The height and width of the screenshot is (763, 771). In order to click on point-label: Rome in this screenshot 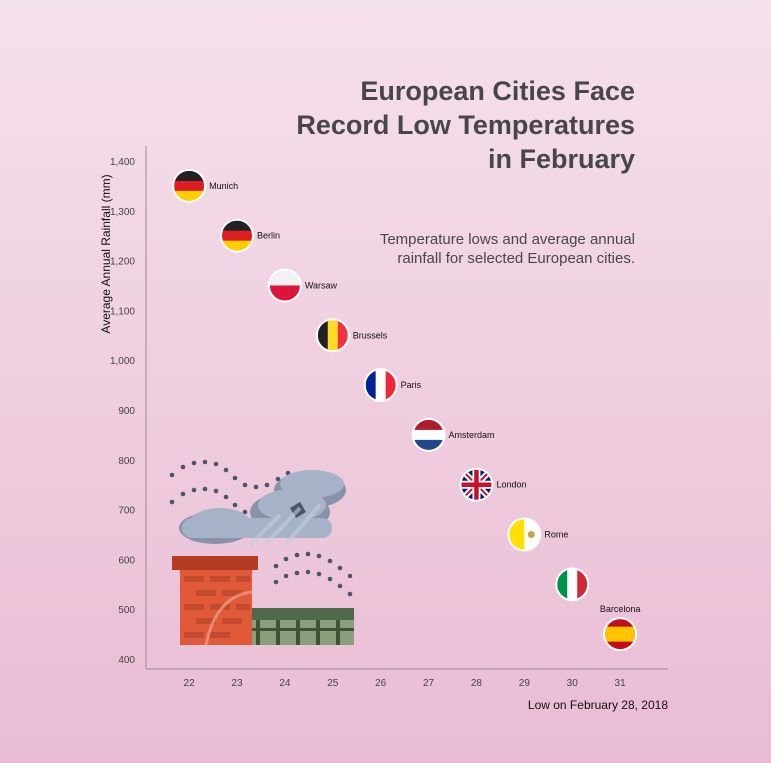, I will do `click(556, 535)`.